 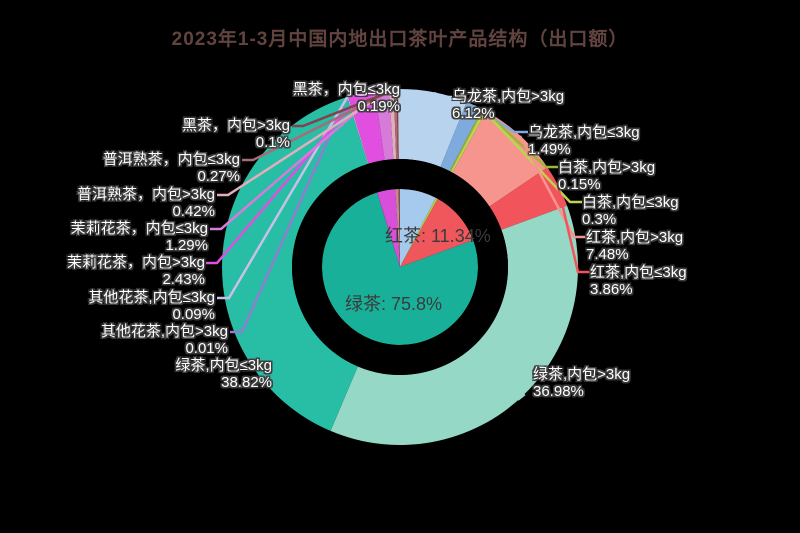 I want to click on slice-label-value: 0.27%, so click(x=218, y=176).